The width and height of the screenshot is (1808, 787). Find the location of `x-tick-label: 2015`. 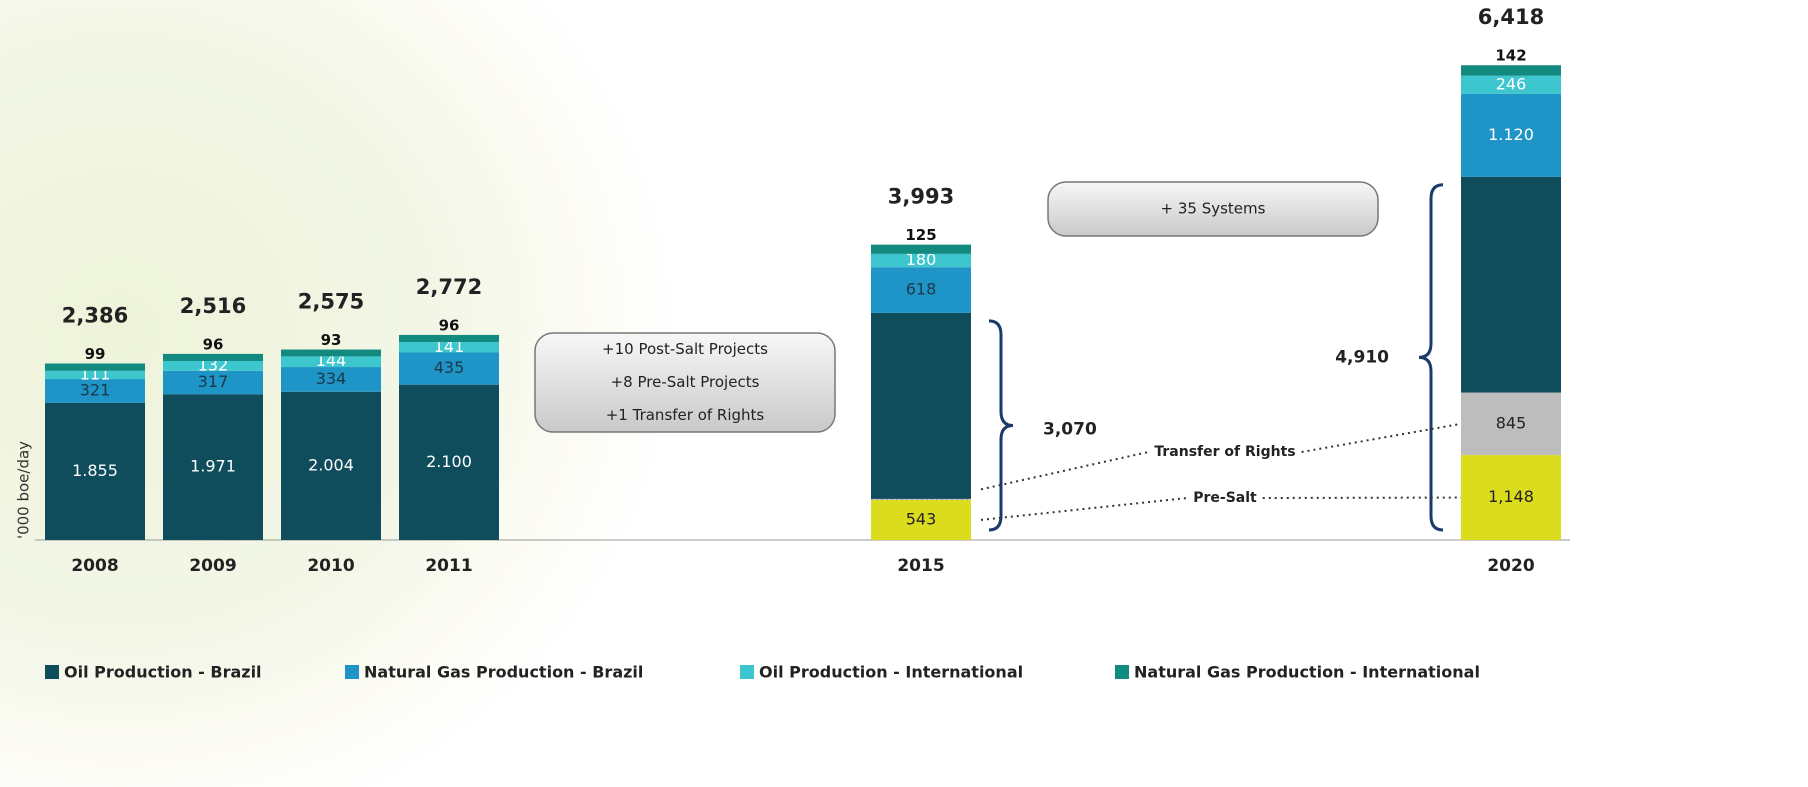

x-tick-label: 2015 is located at coordinates (920, 566).